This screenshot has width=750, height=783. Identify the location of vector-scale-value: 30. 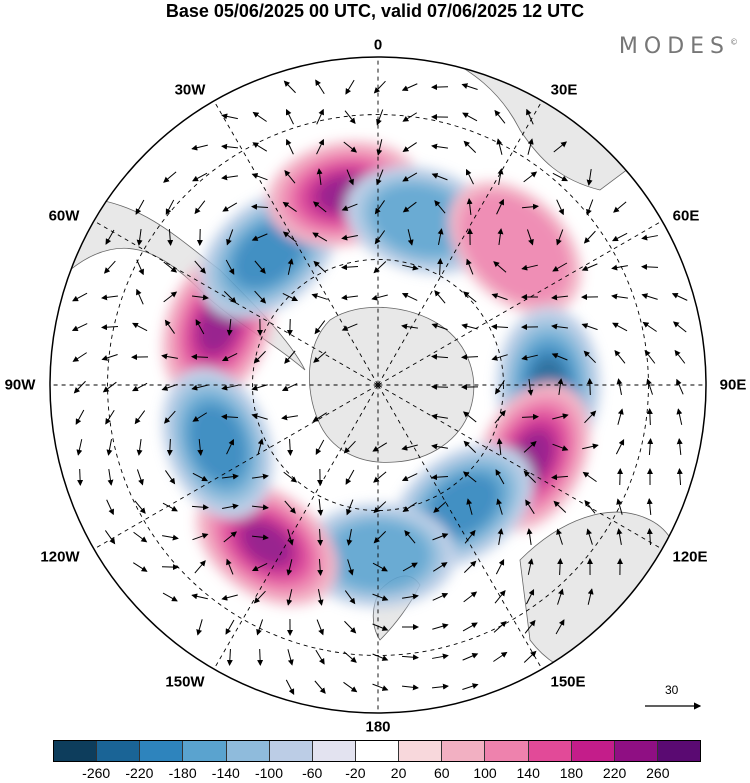
(672, 690).